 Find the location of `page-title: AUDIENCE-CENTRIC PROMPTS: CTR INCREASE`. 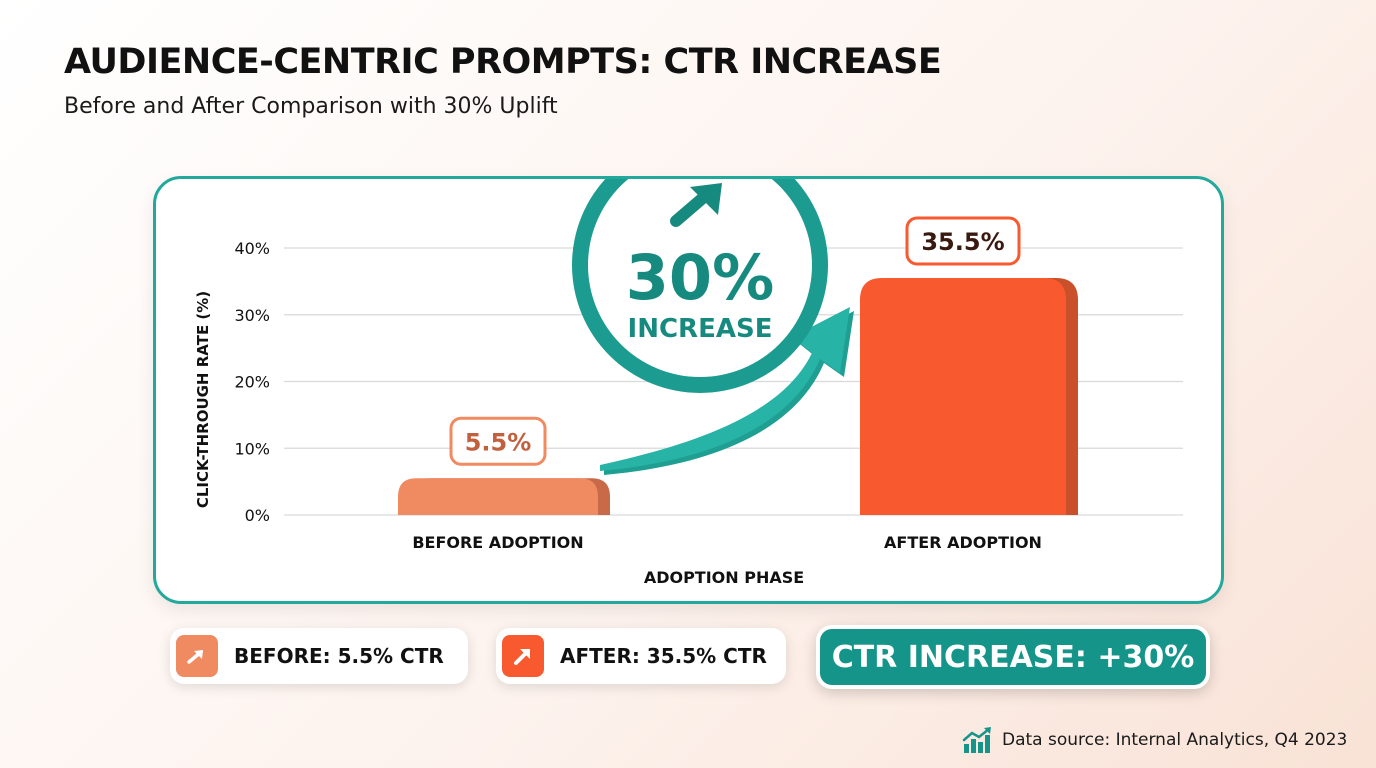

page-title: AUDIENCE-CENTRIC PROMPTS: CTR INCREASE is located at coordinates (503, 62).